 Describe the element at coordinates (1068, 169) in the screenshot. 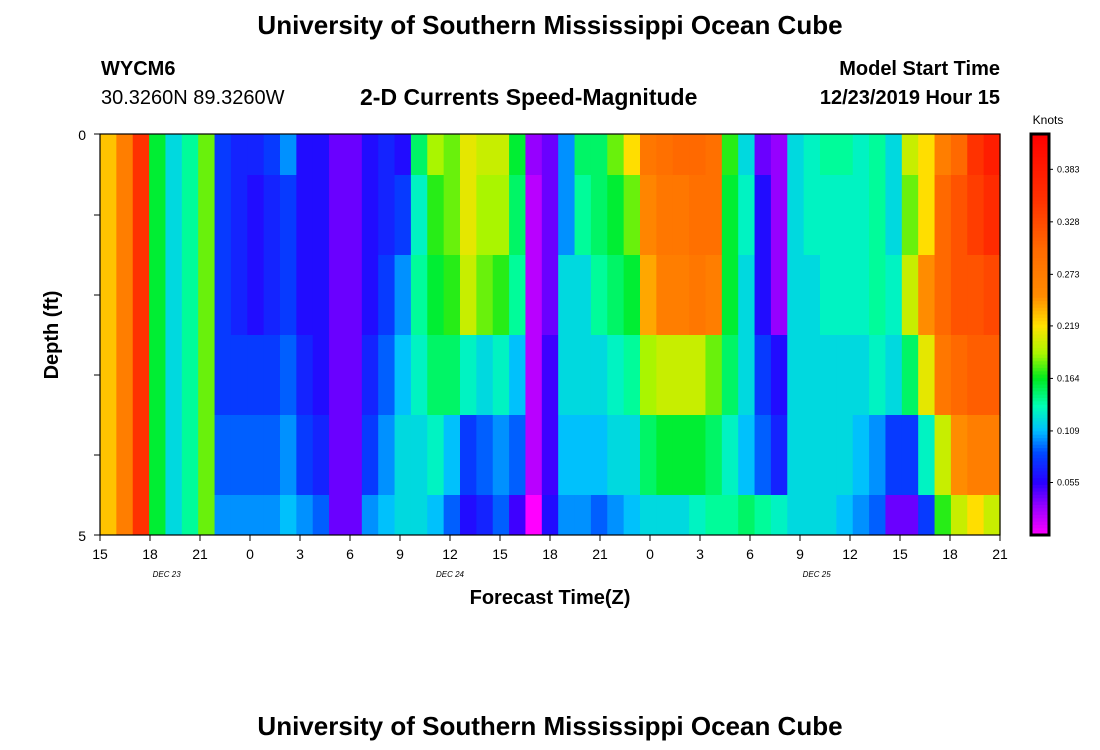

I see `colorbar-tick-label: 0.383` at that location.